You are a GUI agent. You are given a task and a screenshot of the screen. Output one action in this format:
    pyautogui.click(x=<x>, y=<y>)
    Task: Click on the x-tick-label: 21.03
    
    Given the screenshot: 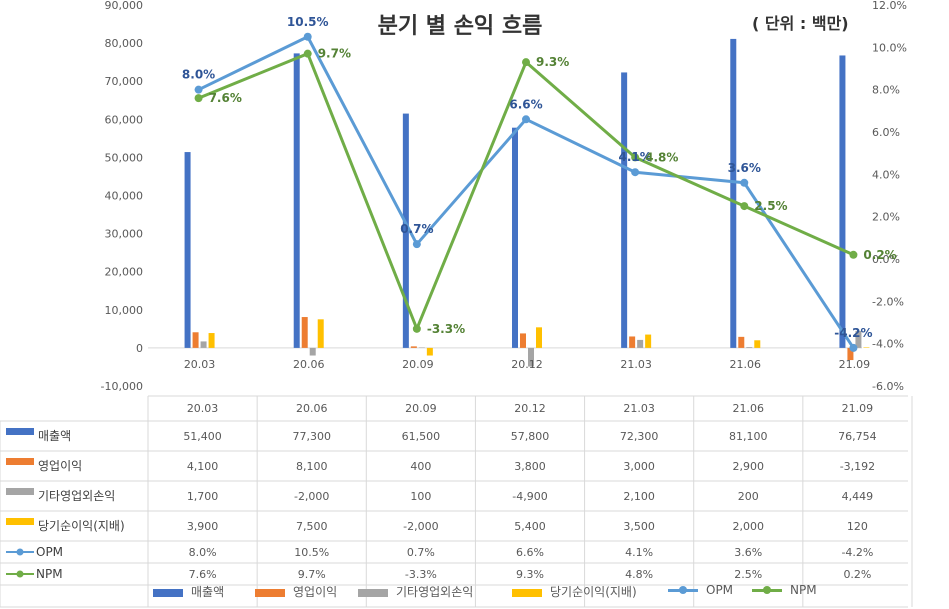 What is the action you would take?
    pyautogui.click(x=636, y=364)
    